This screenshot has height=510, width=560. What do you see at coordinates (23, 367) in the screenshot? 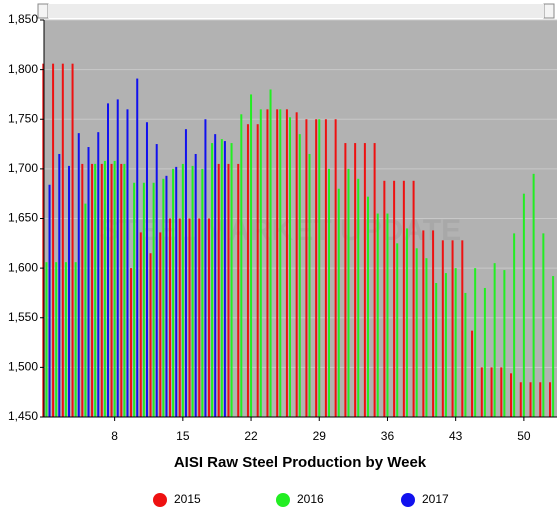
I see `y-tick-label: 1,500` at bounding box center [23, 367].